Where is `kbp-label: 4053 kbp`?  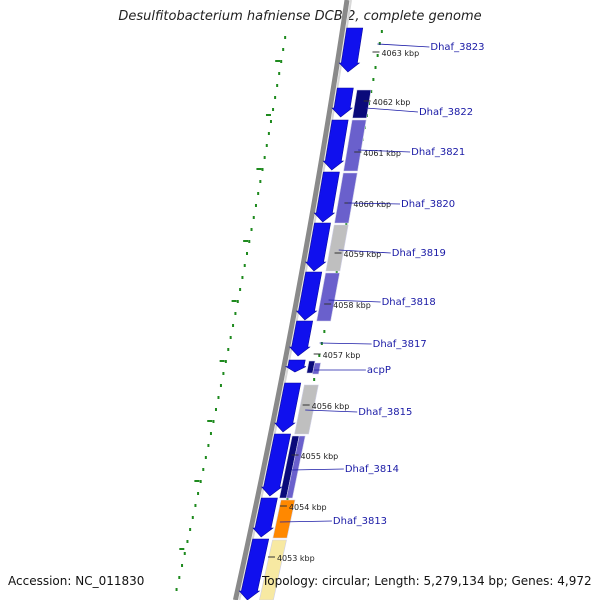 kbp-label: 4053 kbp is located at coordinates (296, 558).